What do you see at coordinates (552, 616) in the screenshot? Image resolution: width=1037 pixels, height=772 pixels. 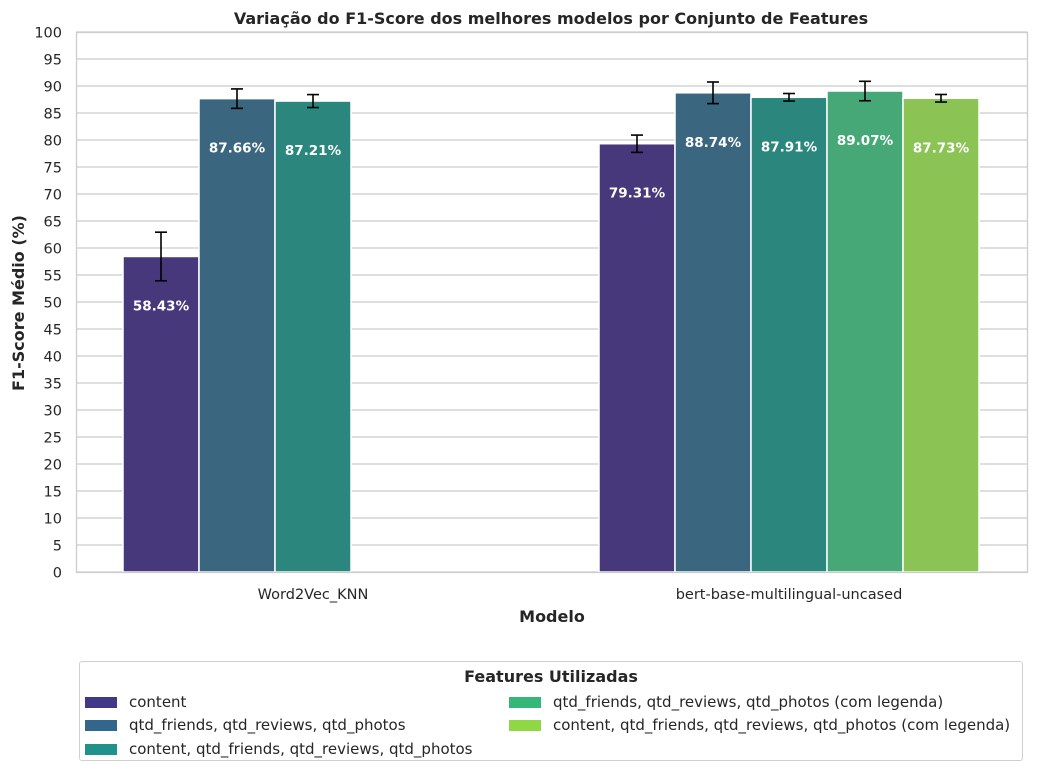 I see `x-axis-label: Modelo` at bounding box center [552, 616].